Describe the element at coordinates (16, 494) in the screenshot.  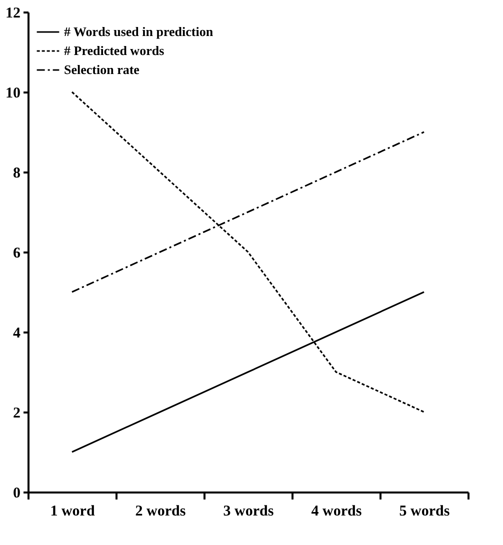
I see `y-tick-label: 0` at that location.